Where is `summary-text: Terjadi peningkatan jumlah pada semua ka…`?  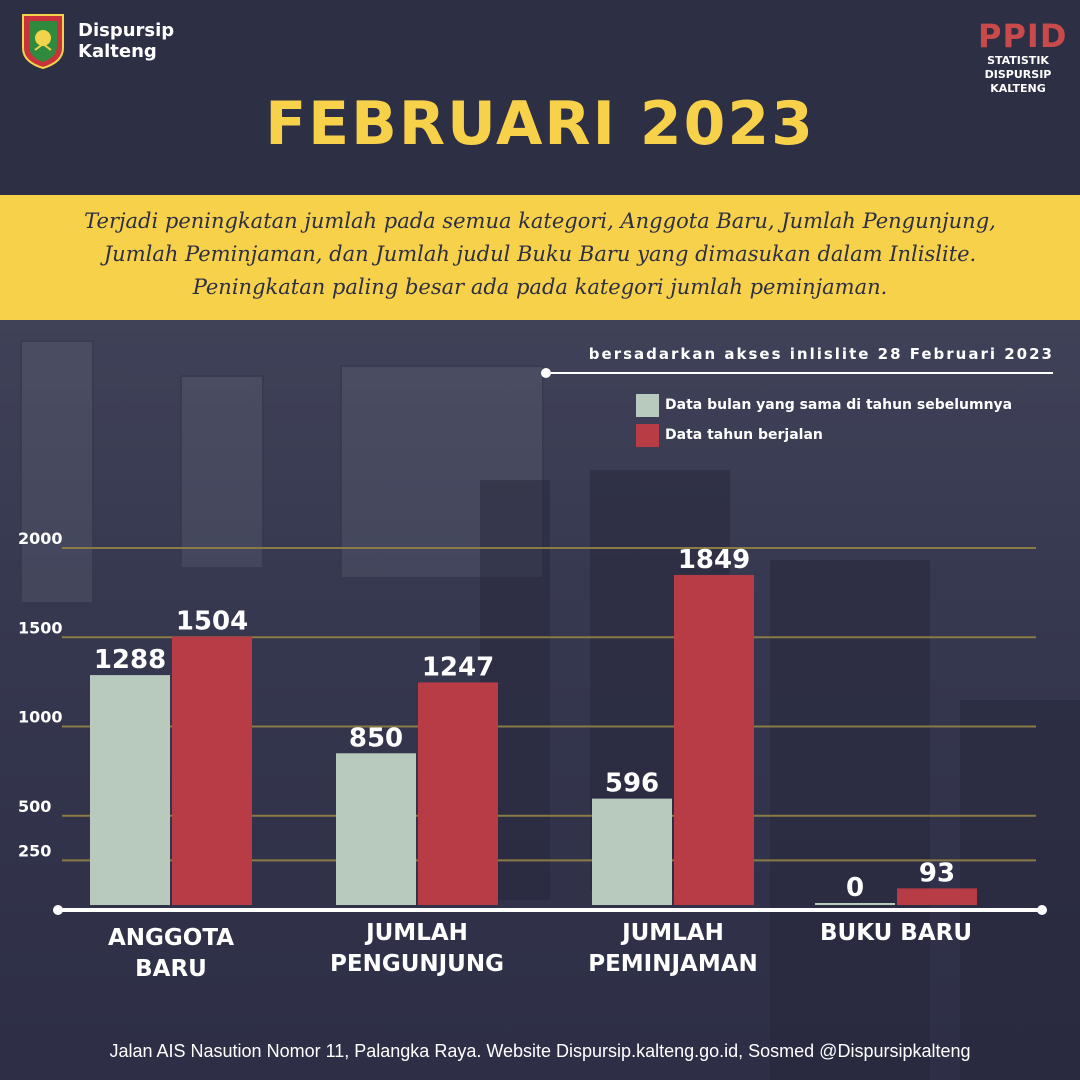 summary-text: Terjadi peningkatan jumlah pada semua ka… is located at coordinates (540, 254).